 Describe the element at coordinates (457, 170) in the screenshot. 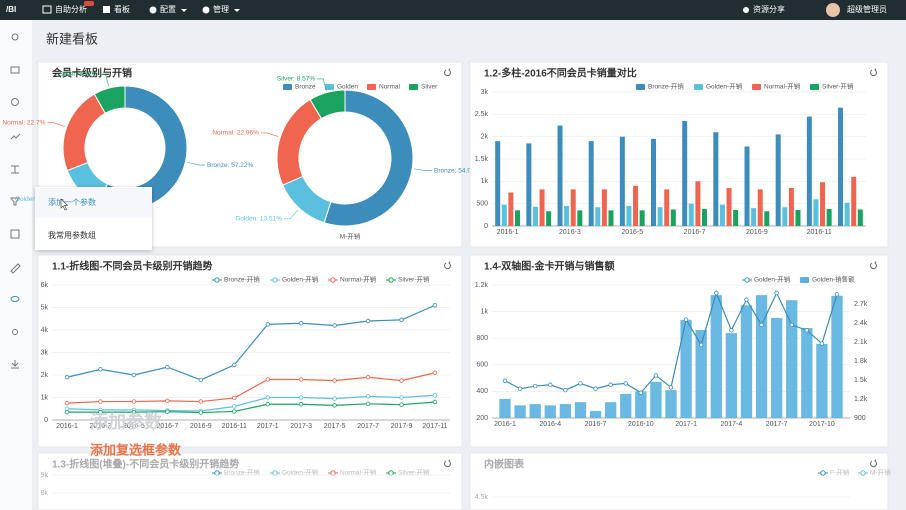

I see `slice-label: Bronze: 54.96%` at that location.